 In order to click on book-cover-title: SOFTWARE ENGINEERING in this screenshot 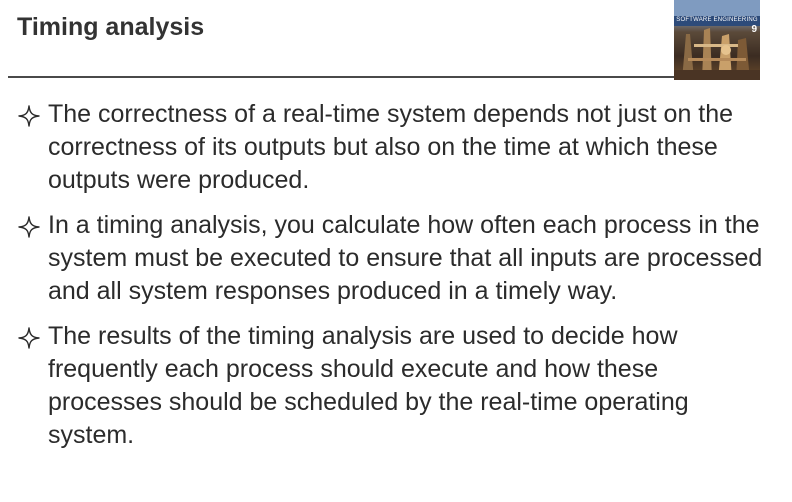, I will do `click(717, 20)`.